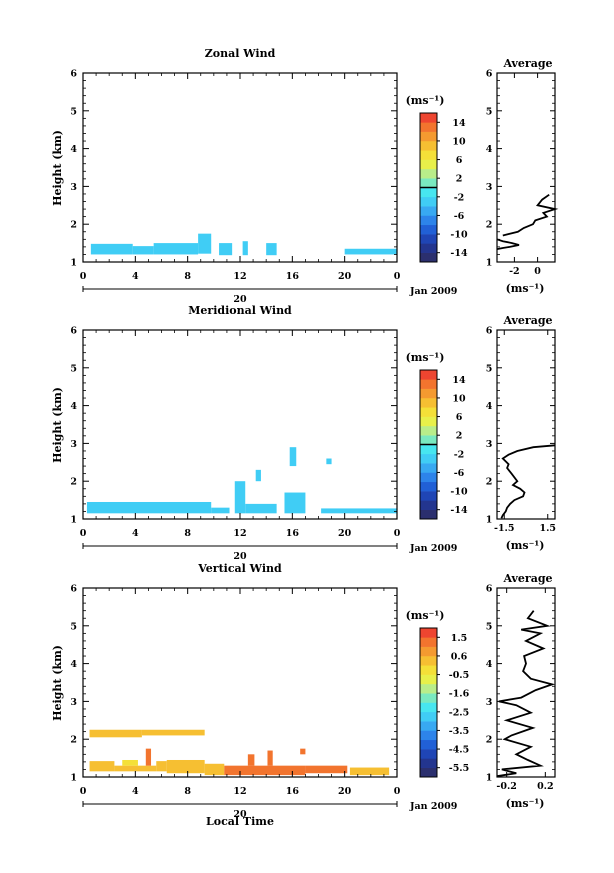  I want to click on average-x-tick-label: -2, so click(514, 271).